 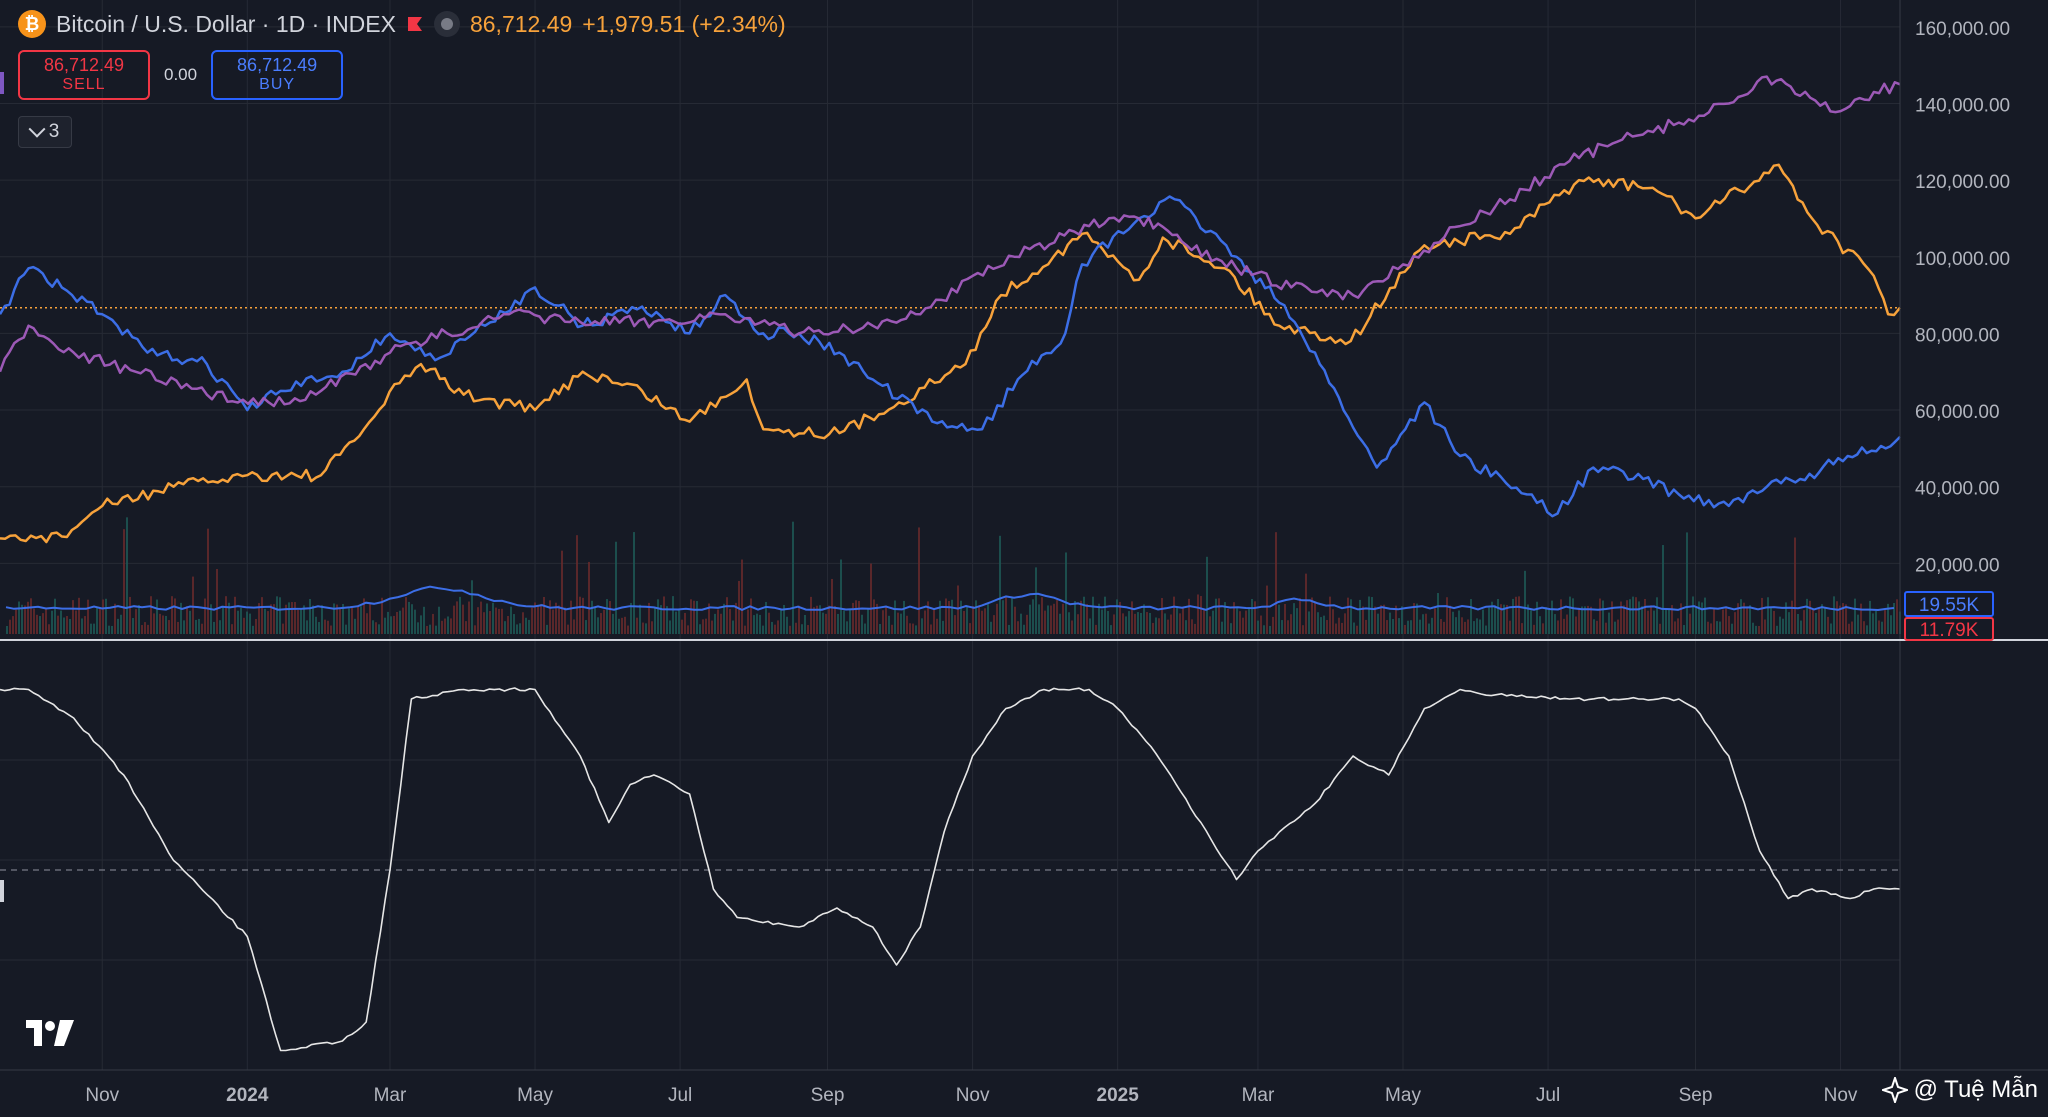 I want to click on market-status-icon, so click(x=446, y=24).